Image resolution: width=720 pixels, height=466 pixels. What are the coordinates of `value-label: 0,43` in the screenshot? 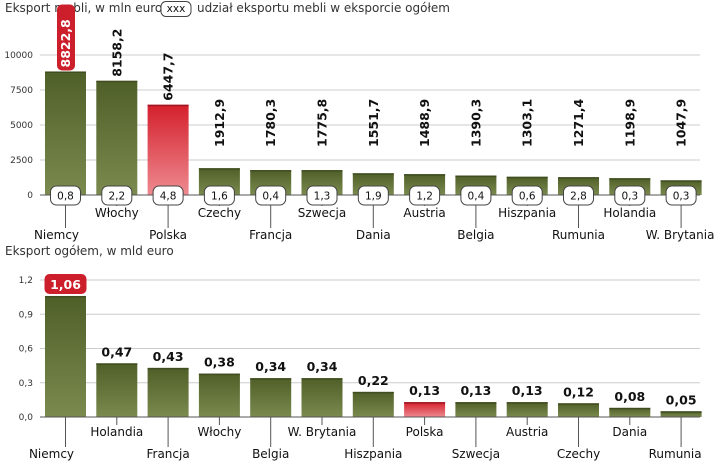 It's located at (168, 356).